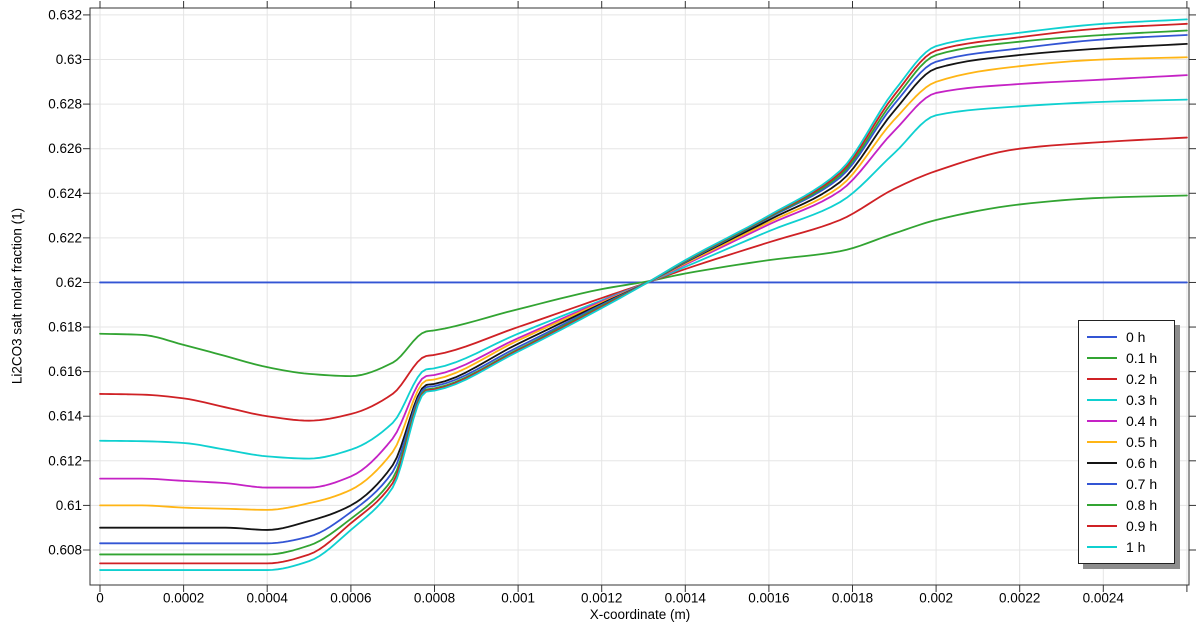 The image size is (1200, 630). I want to click on x-tick-label: 0.002, so click(936, 598).